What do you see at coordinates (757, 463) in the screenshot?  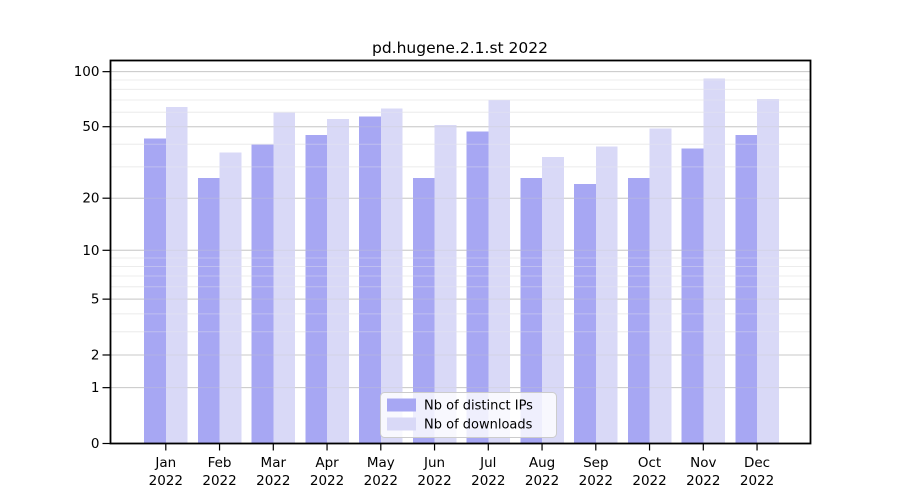 I see `x-tick-label-month: Dec` at bounding box center [757, 463].